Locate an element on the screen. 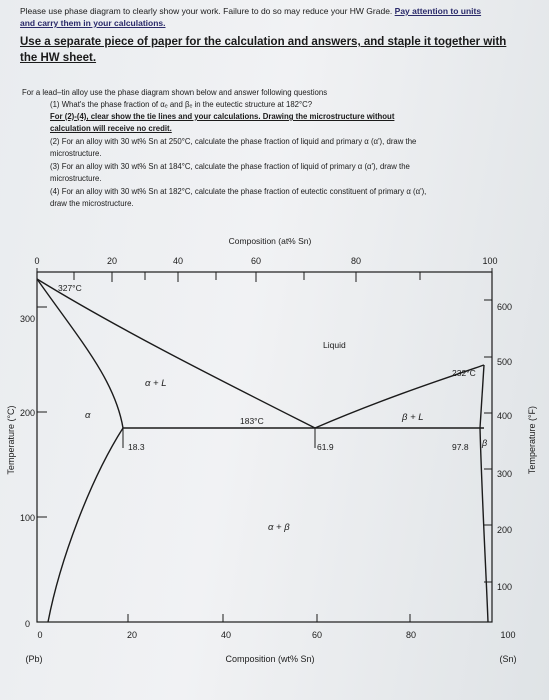  bottom-tick-40: 40 is located at coordinates (226, 635).